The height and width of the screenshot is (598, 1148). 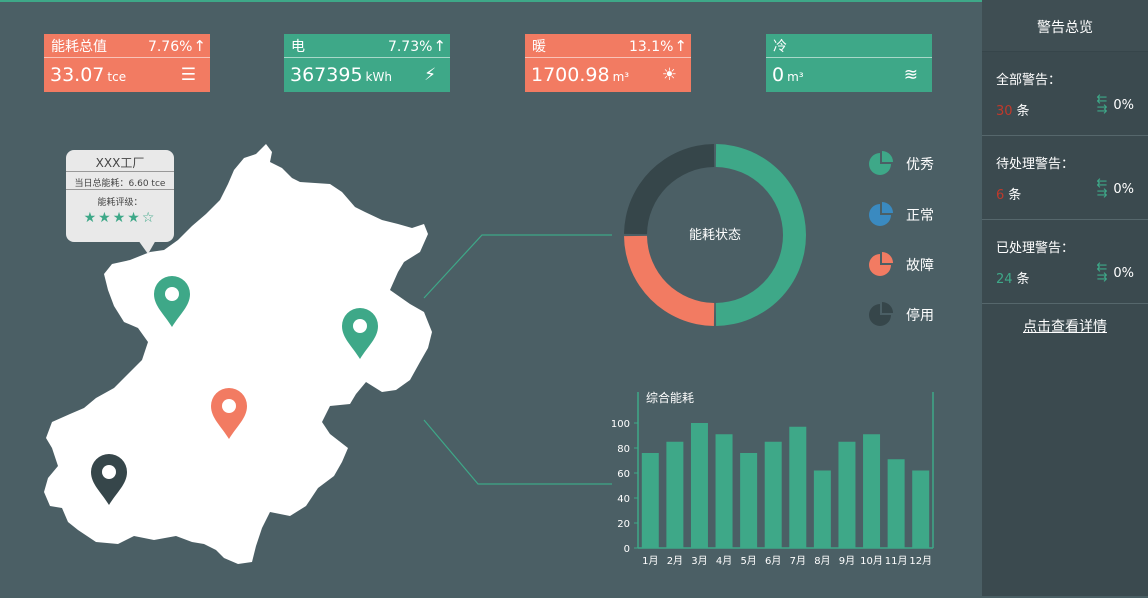 What do you see at coordinates (620, 424) in the screenshot?
I see `y-tick-label: 100` at bounding box center [620, 424].